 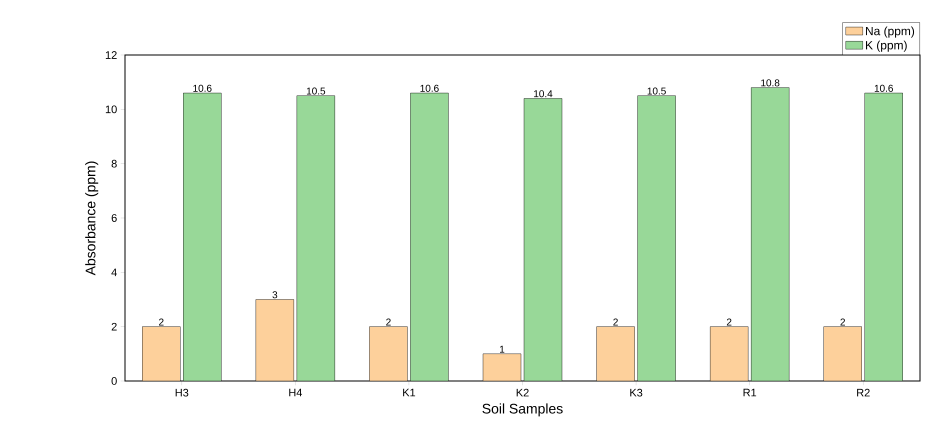 What do you see at coordinates (114, 164) in the screenshot?
I see `y-tick-label: 8` at bounding box center [114, 164].